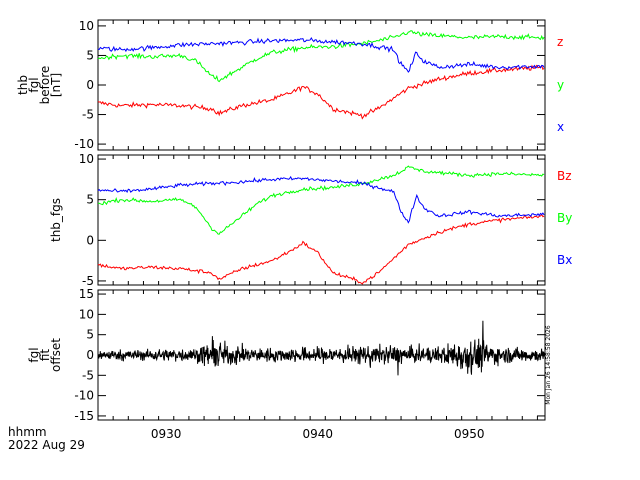  I want to click on panel-ylabel-line: offset, so click(56, 355).